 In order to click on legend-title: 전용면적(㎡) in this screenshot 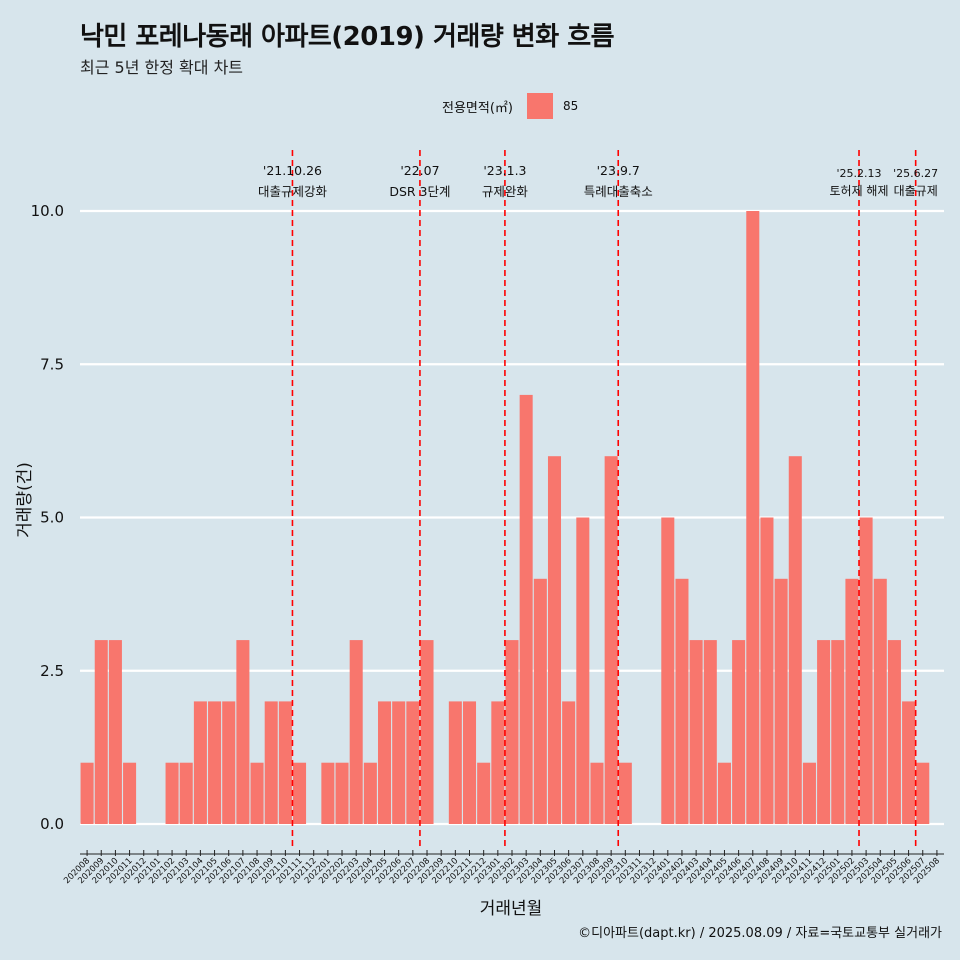, I will do `click(477, 108)`.